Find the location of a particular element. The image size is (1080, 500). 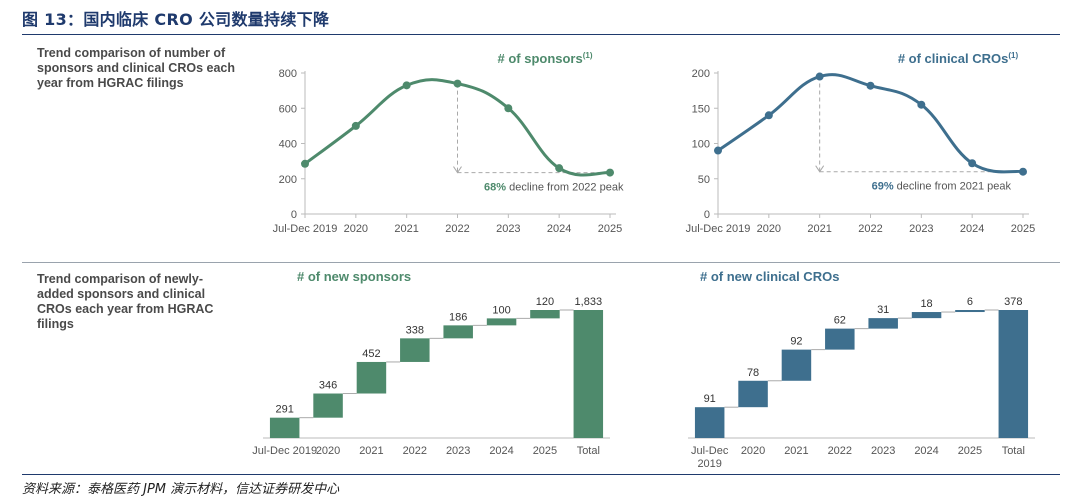

new-sponsors-x-tick-label: 2021 is located at coordinates (371, 451).